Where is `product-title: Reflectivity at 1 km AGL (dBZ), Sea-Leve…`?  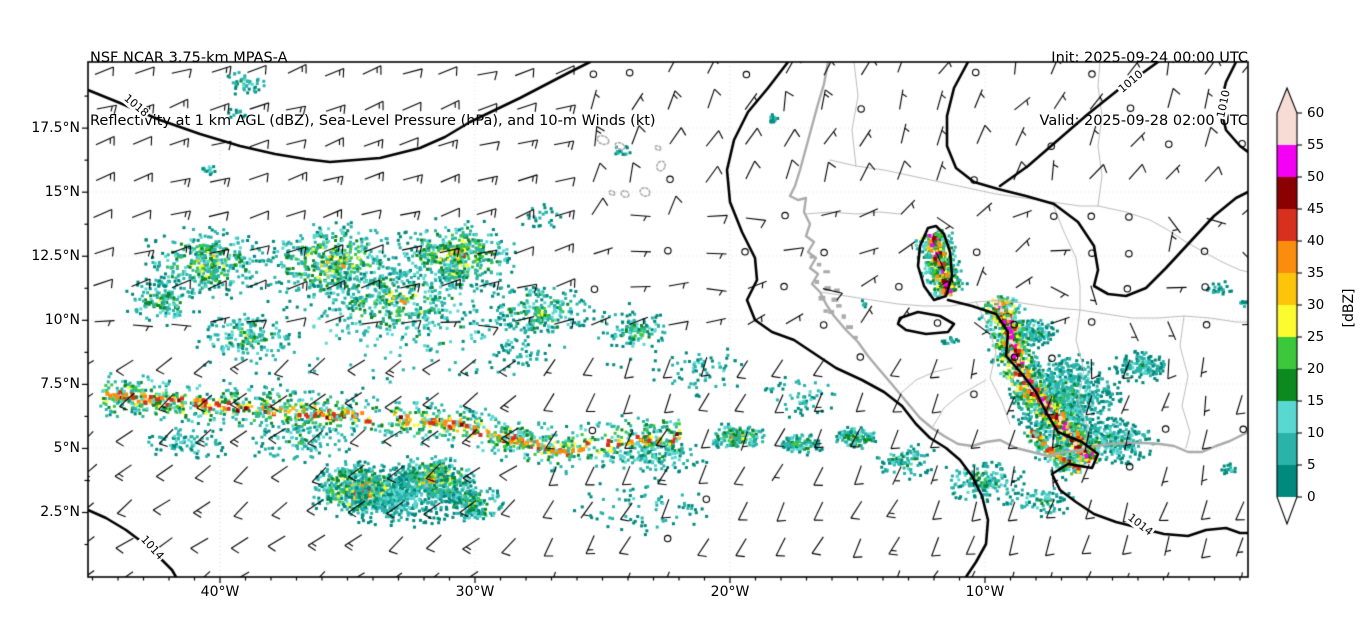 product-title: Reflectivity at 1 km AGL (dBZ), Sea-Leve… is located at coordinates (373, 121).